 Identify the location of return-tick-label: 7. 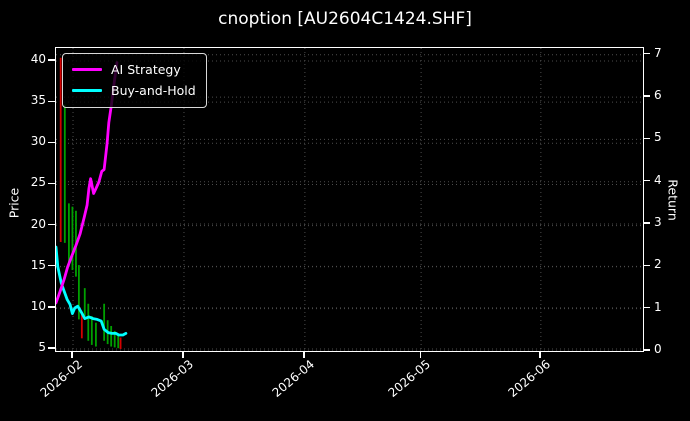
(658, 52).